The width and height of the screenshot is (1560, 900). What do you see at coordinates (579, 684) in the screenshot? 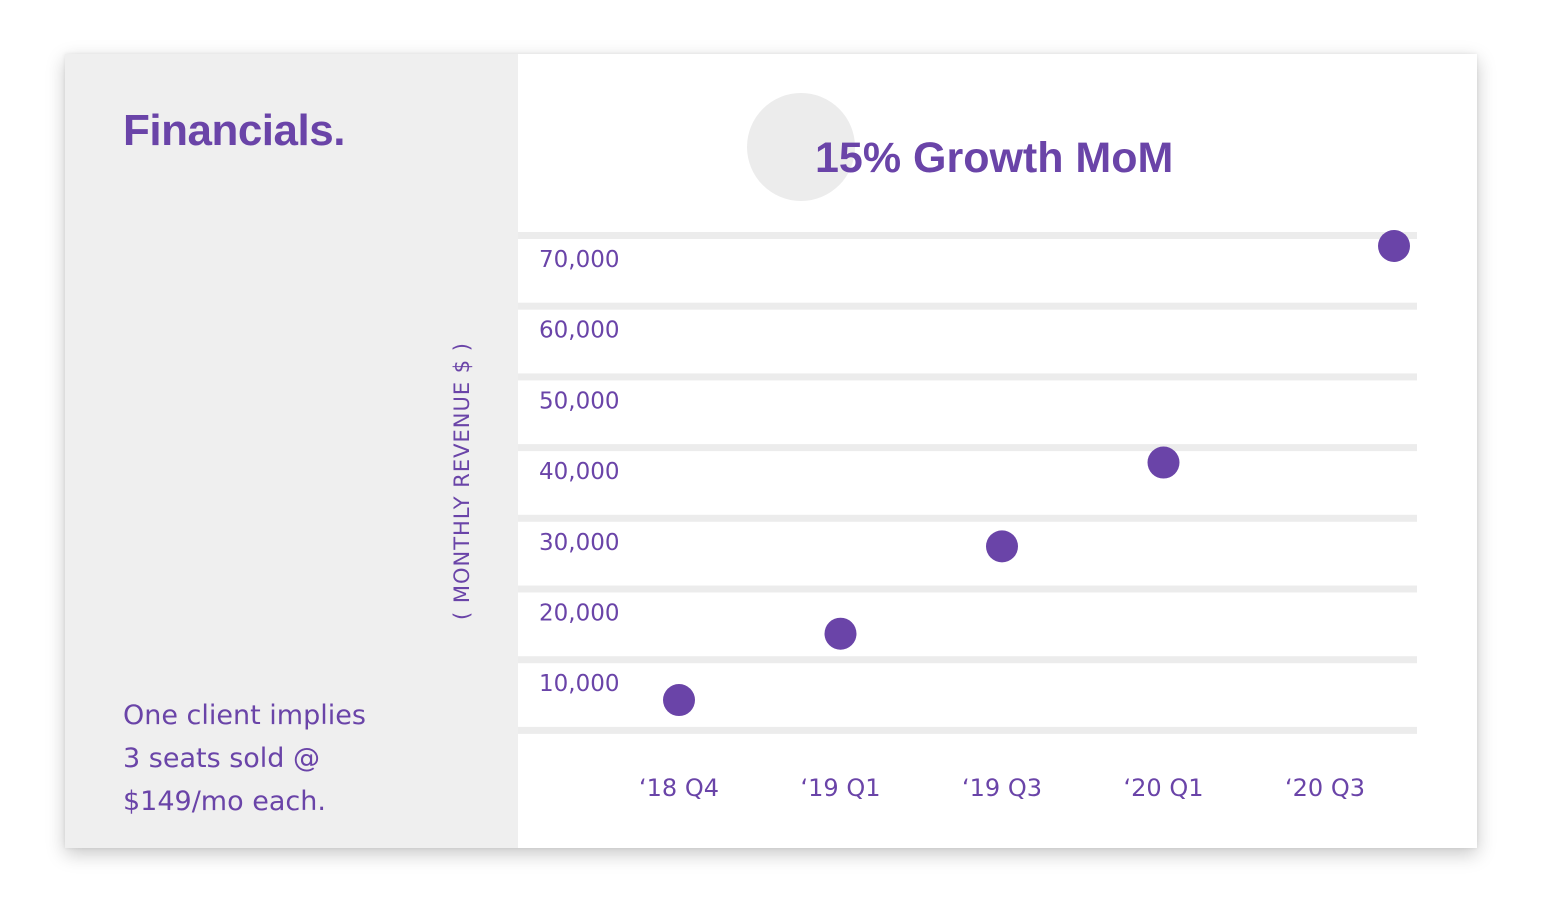
I see `y-tick-label: 10,000` at bounding box center [579, 684].